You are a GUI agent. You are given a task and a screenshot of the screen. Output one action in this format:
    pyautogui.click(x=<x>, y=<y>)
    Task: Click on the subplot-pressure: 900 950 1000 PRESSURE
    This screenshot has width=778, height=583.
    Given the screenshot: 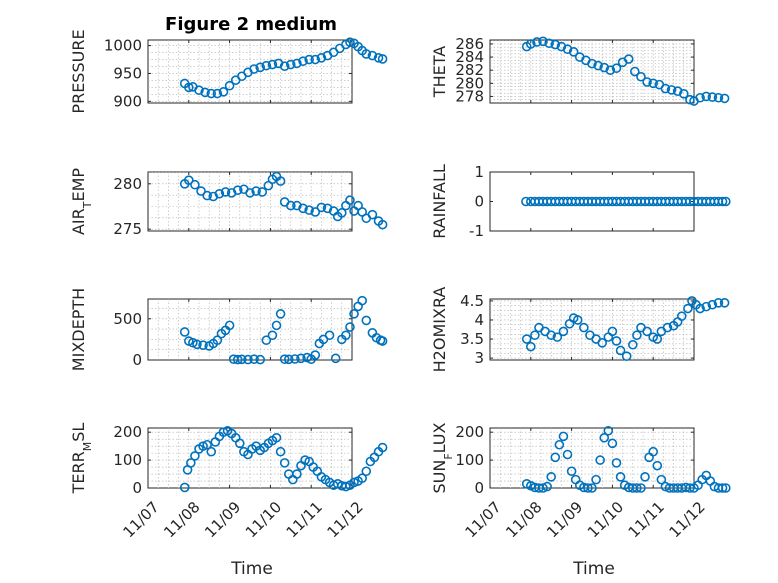 What is the action you would take?
    pyautogui.click(x=228, y=71)
    